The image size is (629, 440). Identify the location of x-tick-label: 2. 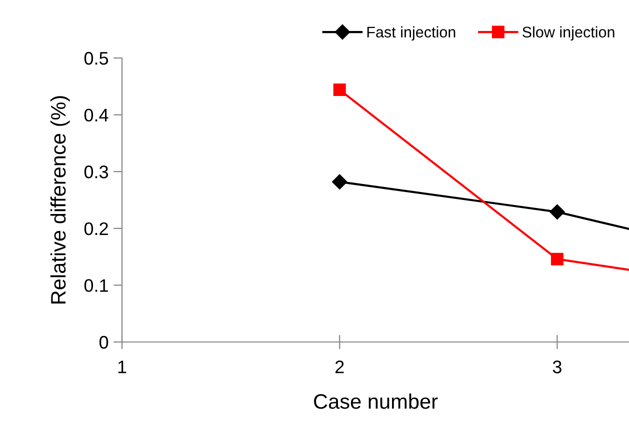
(339, 367).